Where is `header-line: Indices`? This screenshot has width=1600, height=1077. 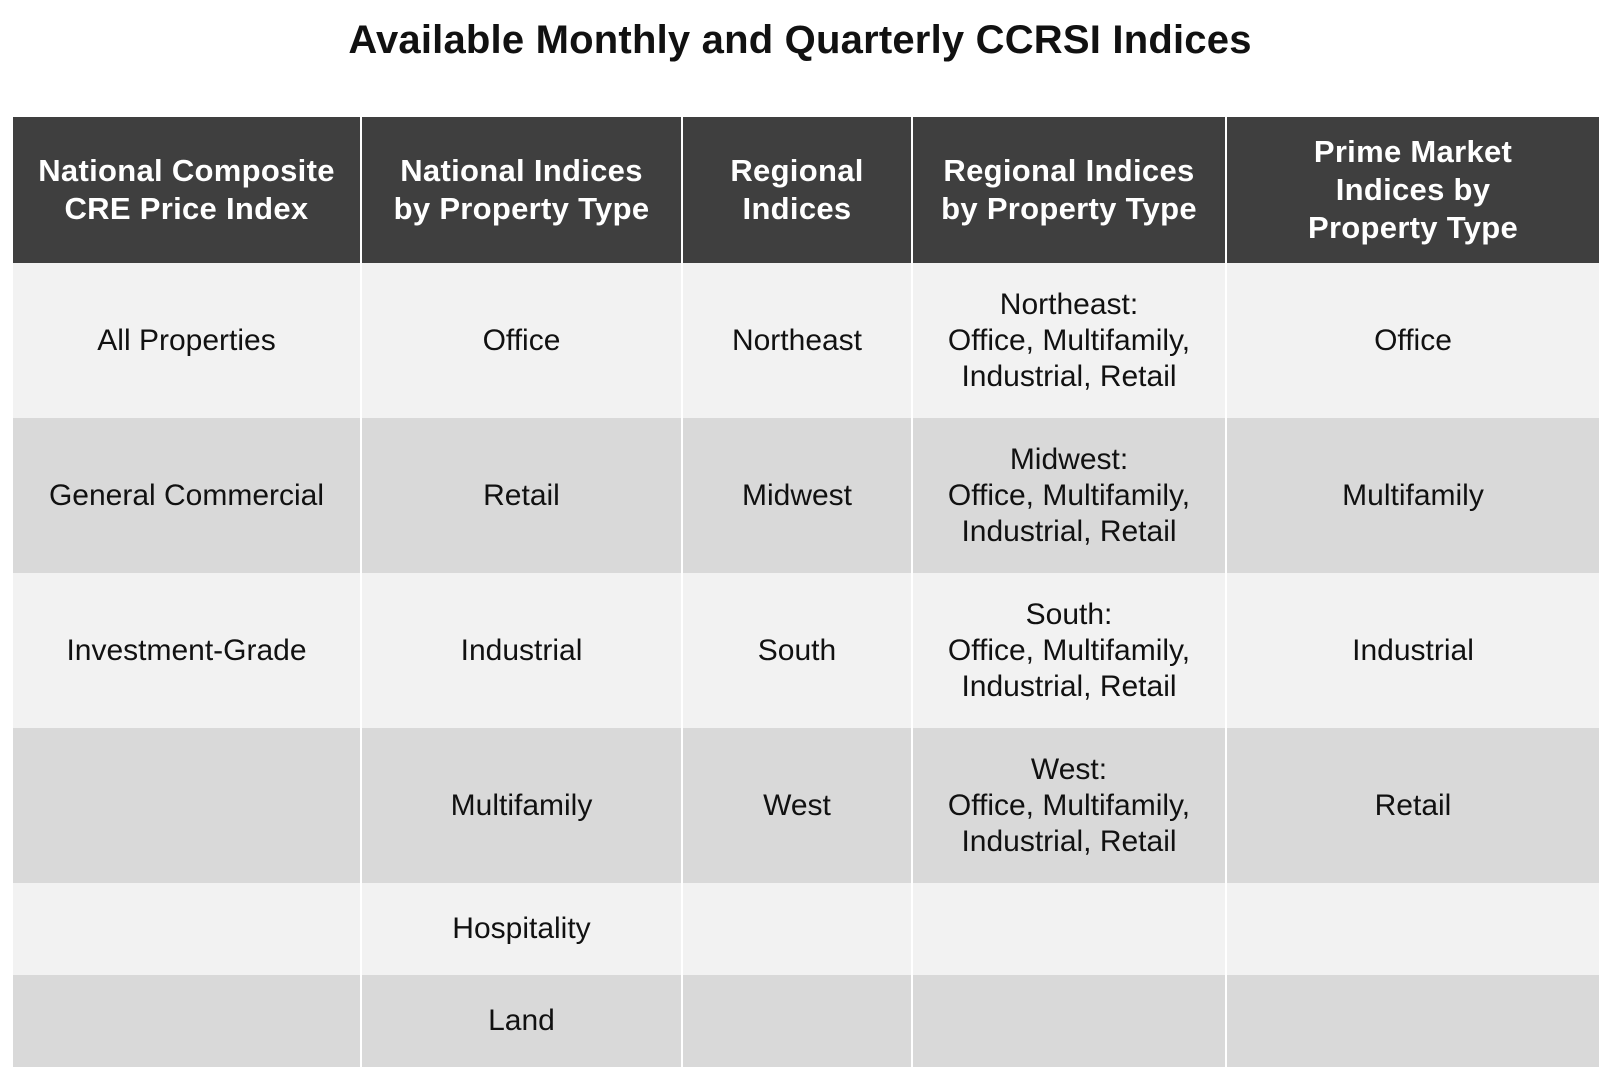
header-line: Indices is located at coordinates (797, 208).